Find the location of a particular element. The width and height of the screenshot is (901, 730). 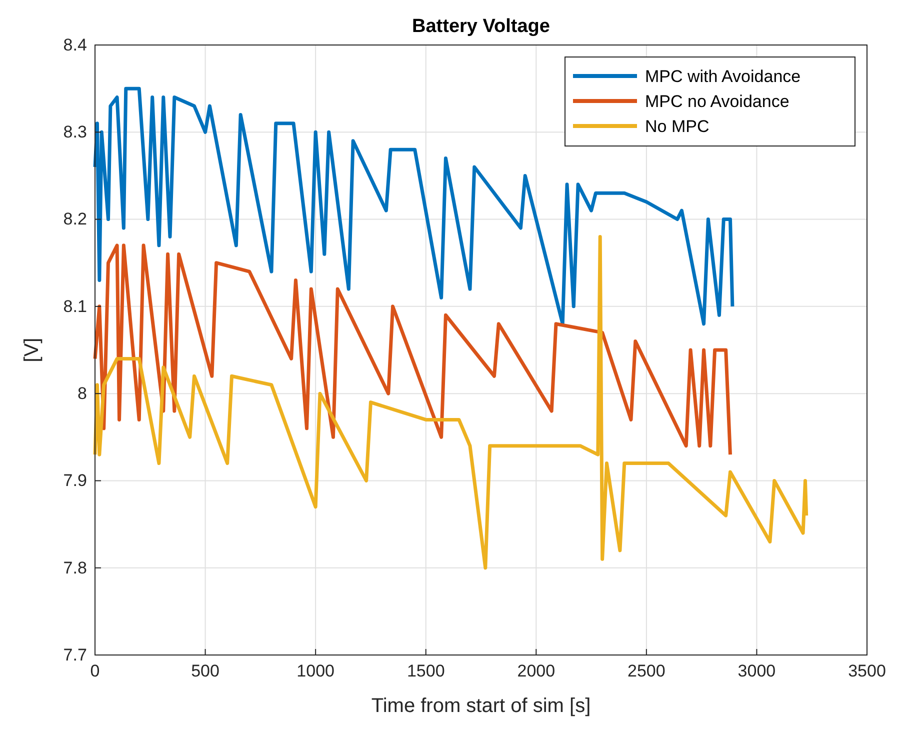

y-tick-label: 8.3 is located at coordinates (75, 132).